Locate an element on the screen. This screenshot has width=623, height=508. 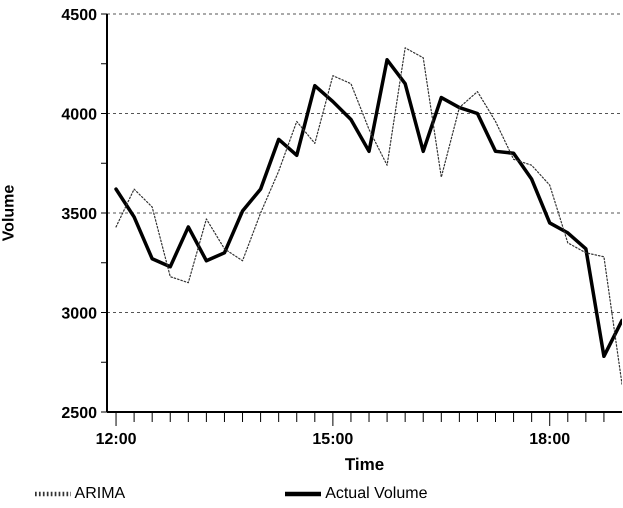
y-tick-label: 3000 is located at coordinates (79, 314).